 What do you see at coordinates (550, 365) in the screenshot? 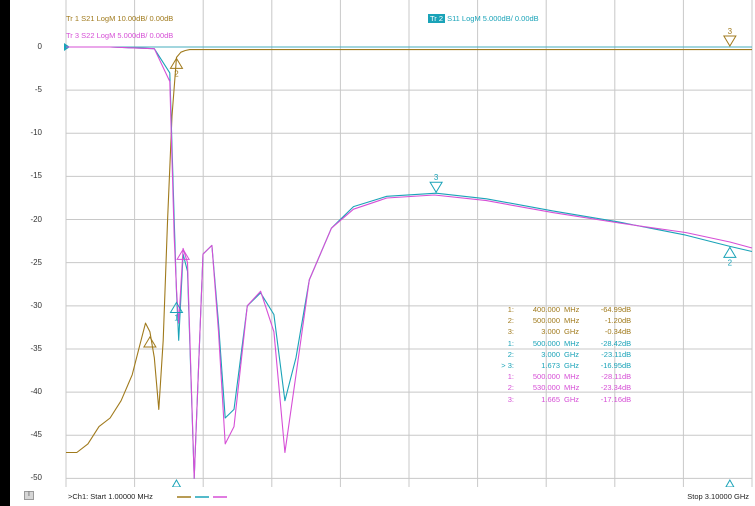
I see `marker-freq: 1.673` at bounding box center [550, 365].